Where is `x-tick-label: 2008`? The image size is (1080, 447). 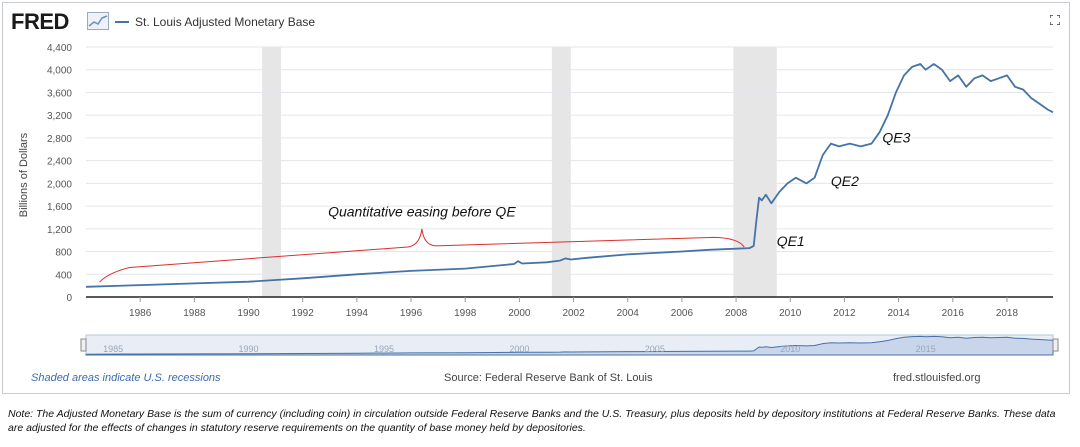 x-tick-label: 2008 is located at coordinates (736, 313).